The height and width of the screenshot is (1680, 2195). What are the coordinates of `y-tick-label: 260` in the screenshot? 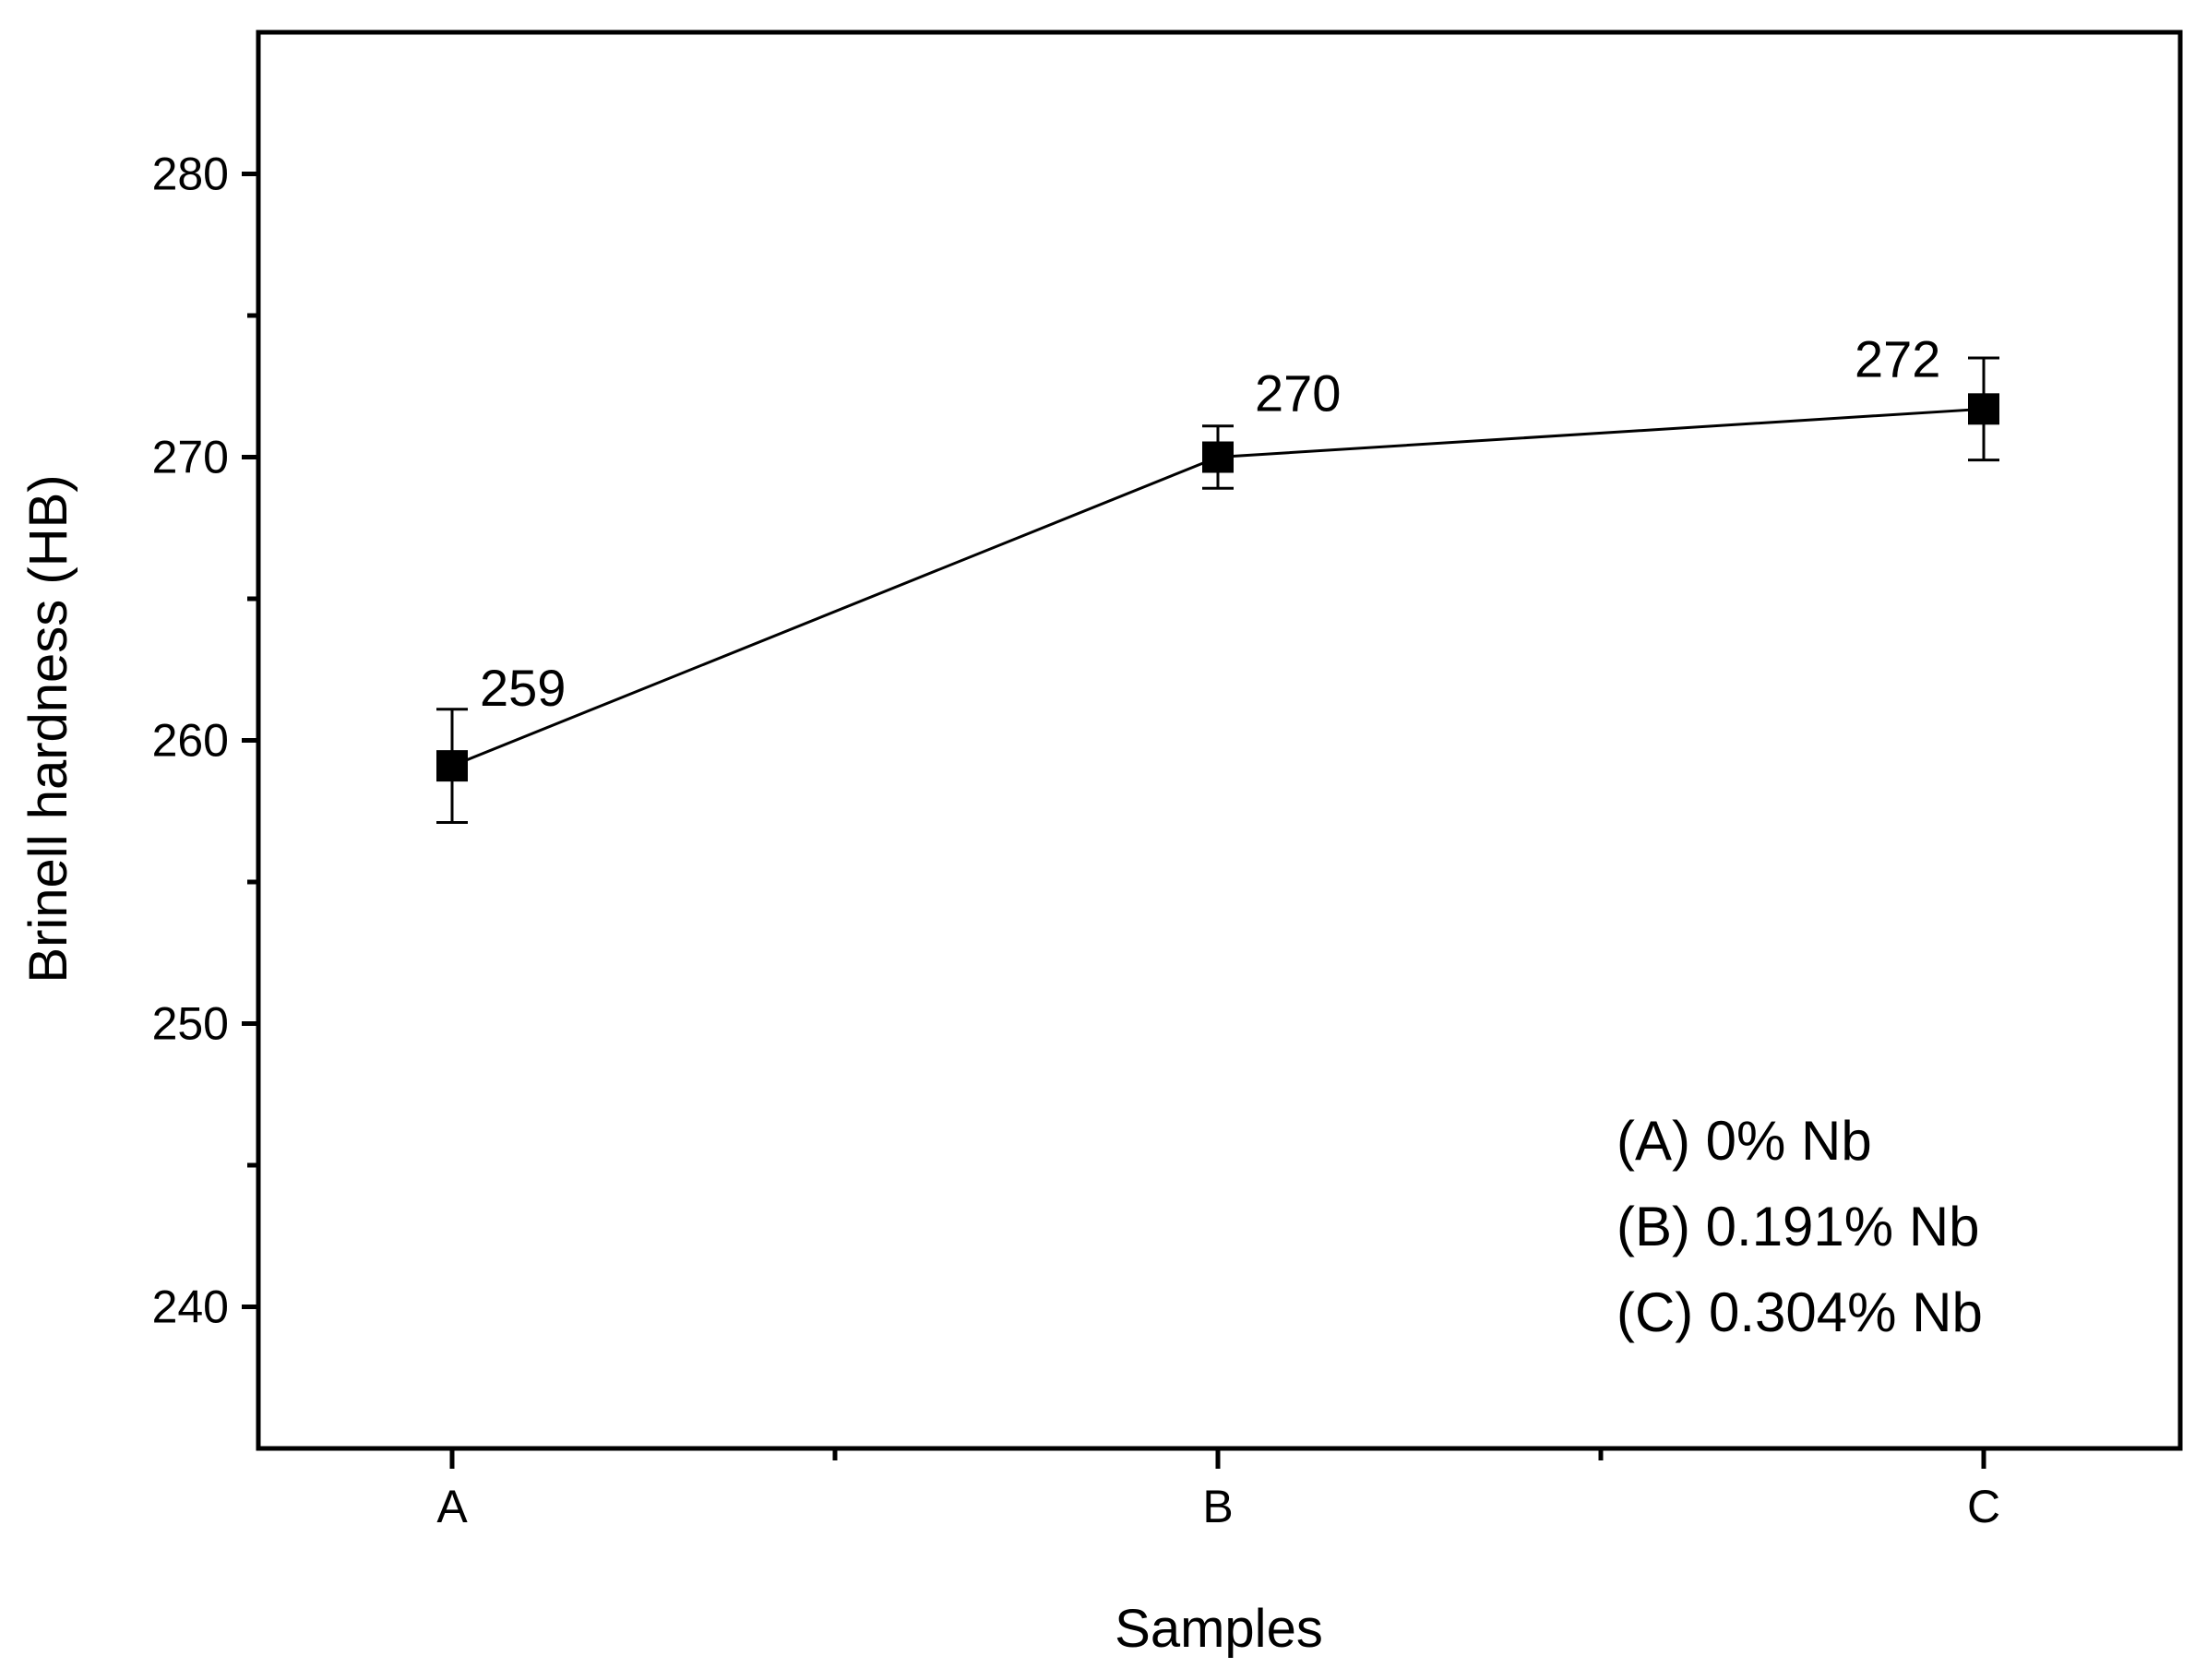 It's located at (190, 741).